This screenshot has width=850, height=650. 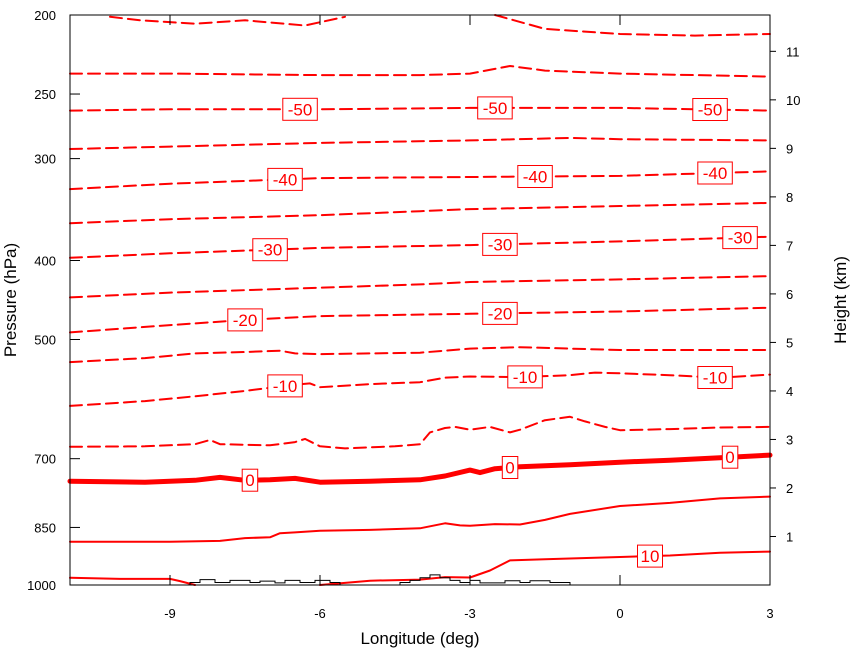 What do you see at coordinates (789, 488) in the screenshot?
I see `height-tick-label: 2` at bounding box center [789, 488].